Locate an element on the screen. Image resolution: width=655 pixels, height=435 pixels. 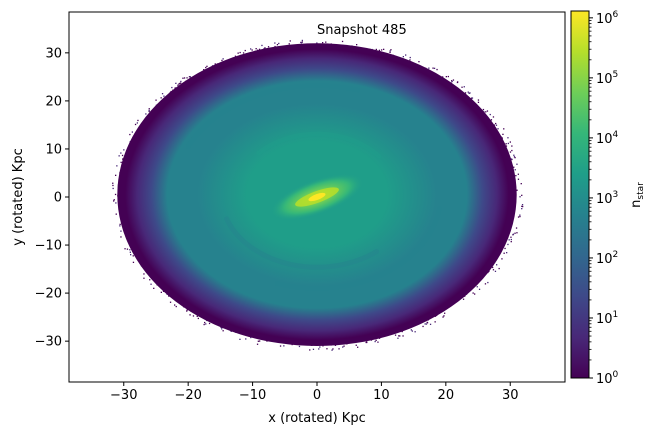
y-tick-label: −30 is located at coordinates (48, 342).